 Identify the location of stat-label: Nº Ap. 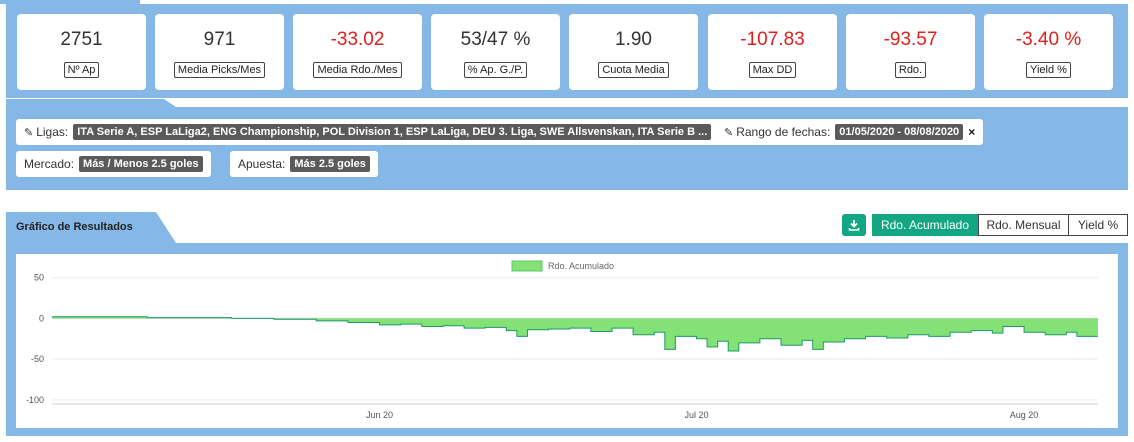
(81, 70).